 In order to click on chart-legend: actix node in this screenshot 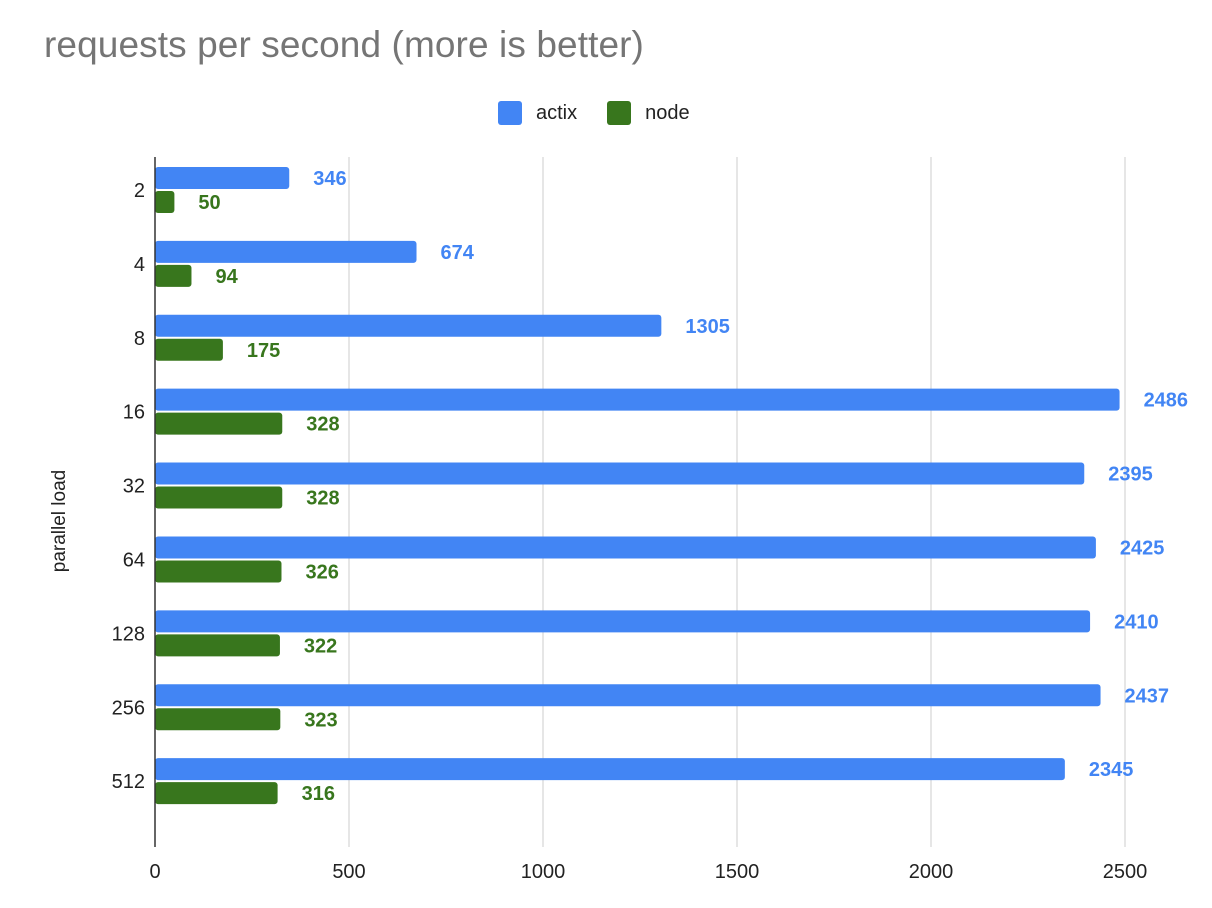, I will do `click(609, 113)`.